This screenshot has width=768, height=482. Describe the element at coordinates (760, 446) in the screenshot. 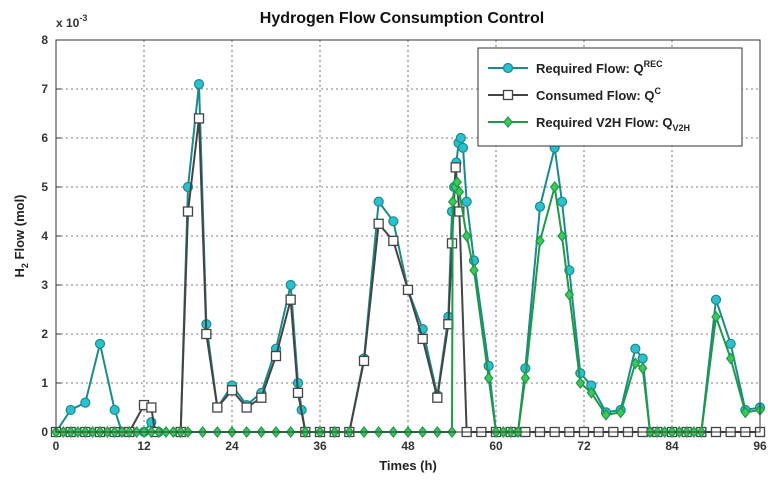

I see `x-tick-label: 96` at that location.